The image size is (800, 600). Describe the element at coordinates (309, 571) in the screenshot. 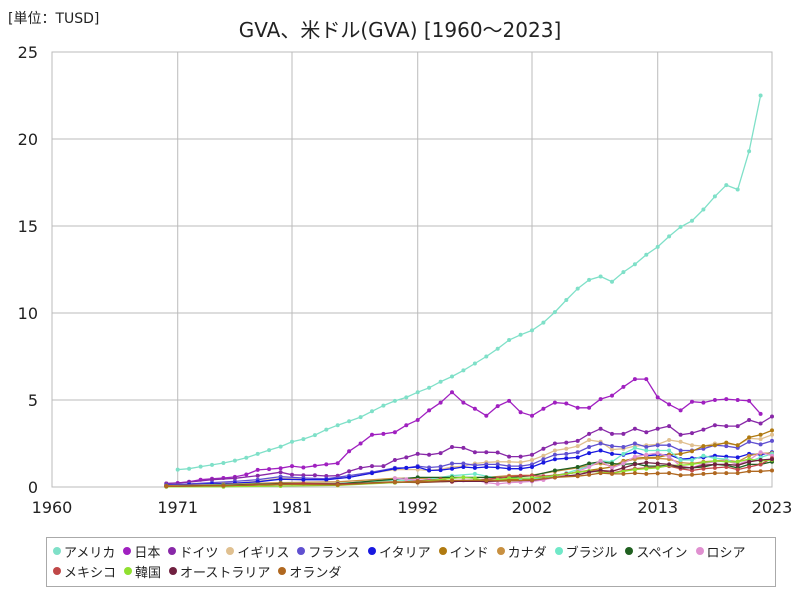

I see `legend-item: オランダ` at that location.